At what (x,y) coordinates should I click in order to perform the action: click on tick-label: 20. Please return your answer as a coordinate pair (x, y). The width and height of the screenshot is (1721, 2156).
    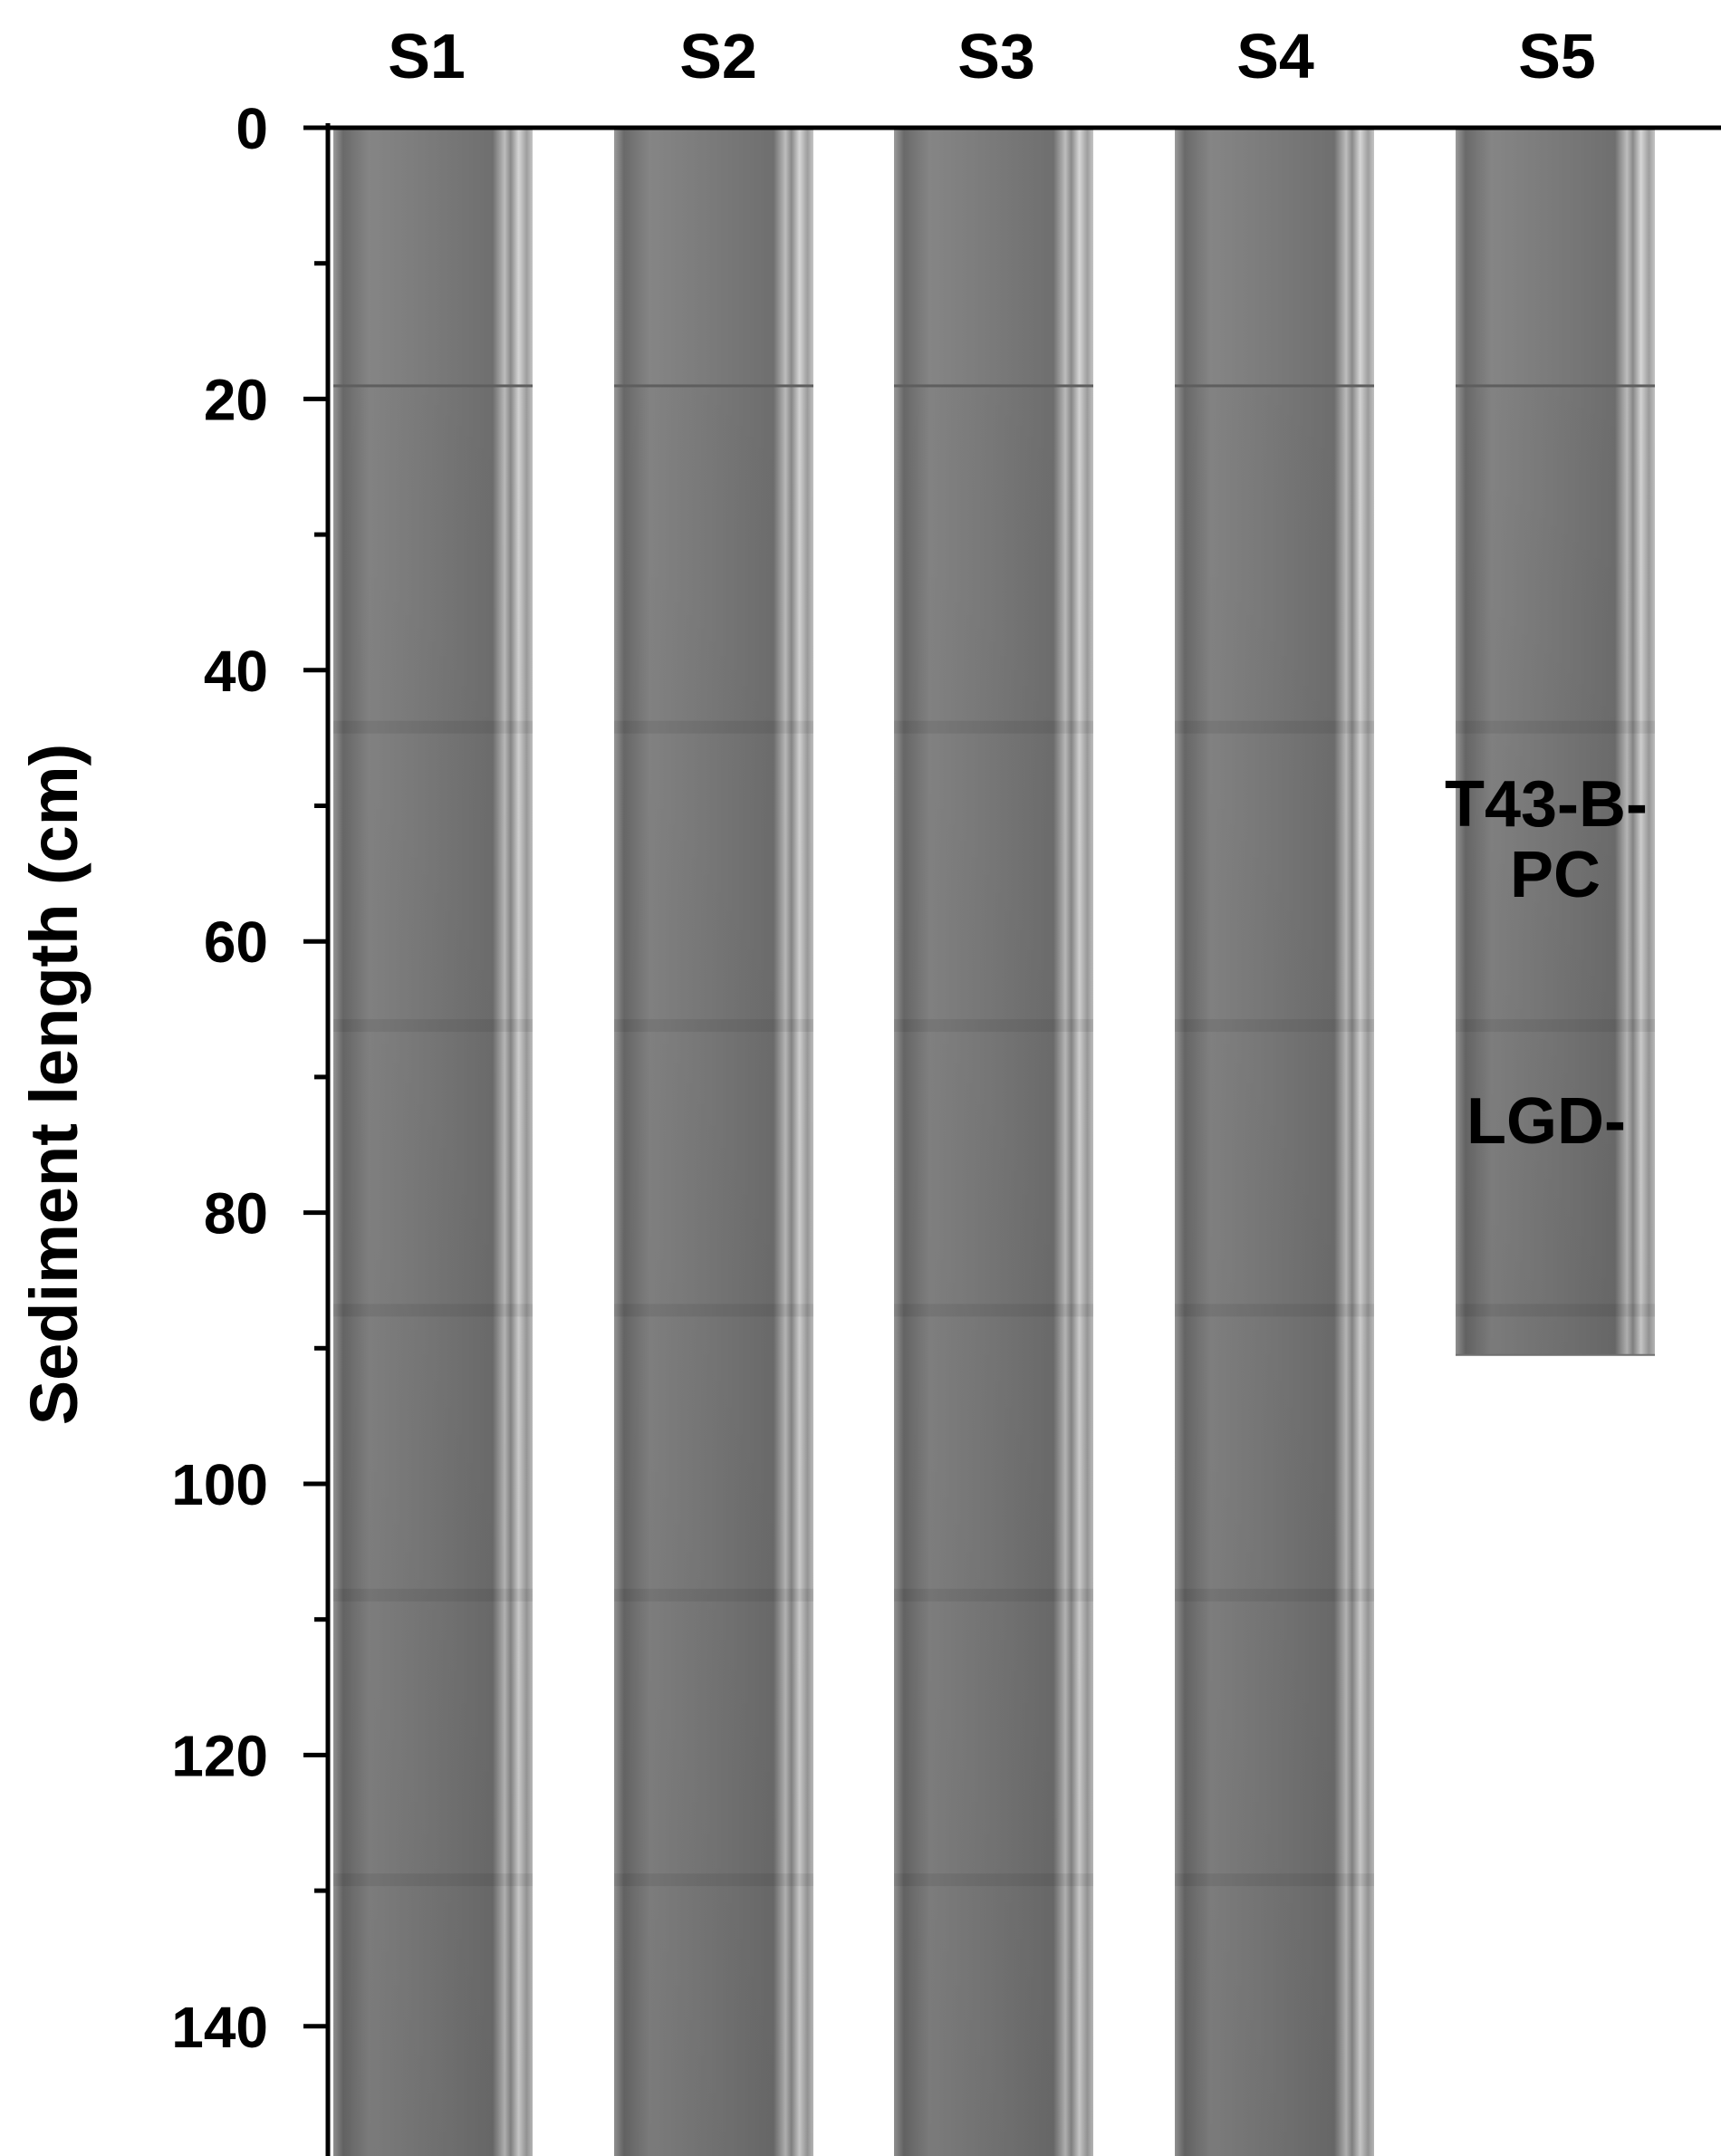
    Looking at the image, I should click on (236, 400).